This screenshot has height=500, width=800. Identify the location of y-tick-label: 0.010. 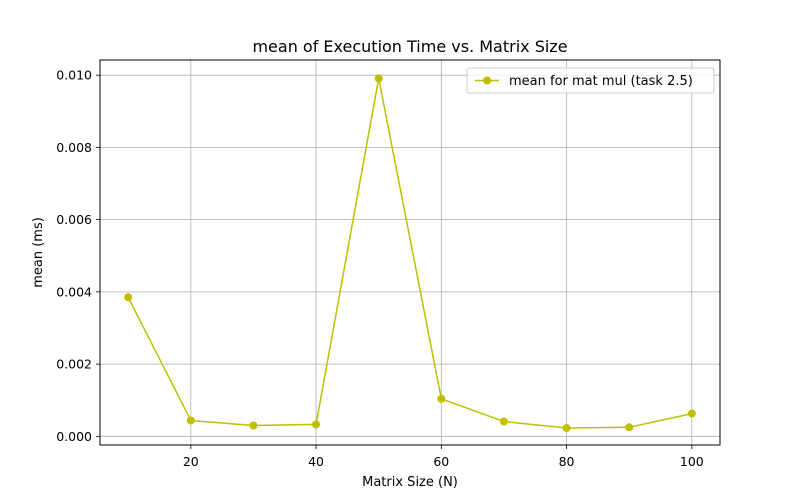
(74, 75).